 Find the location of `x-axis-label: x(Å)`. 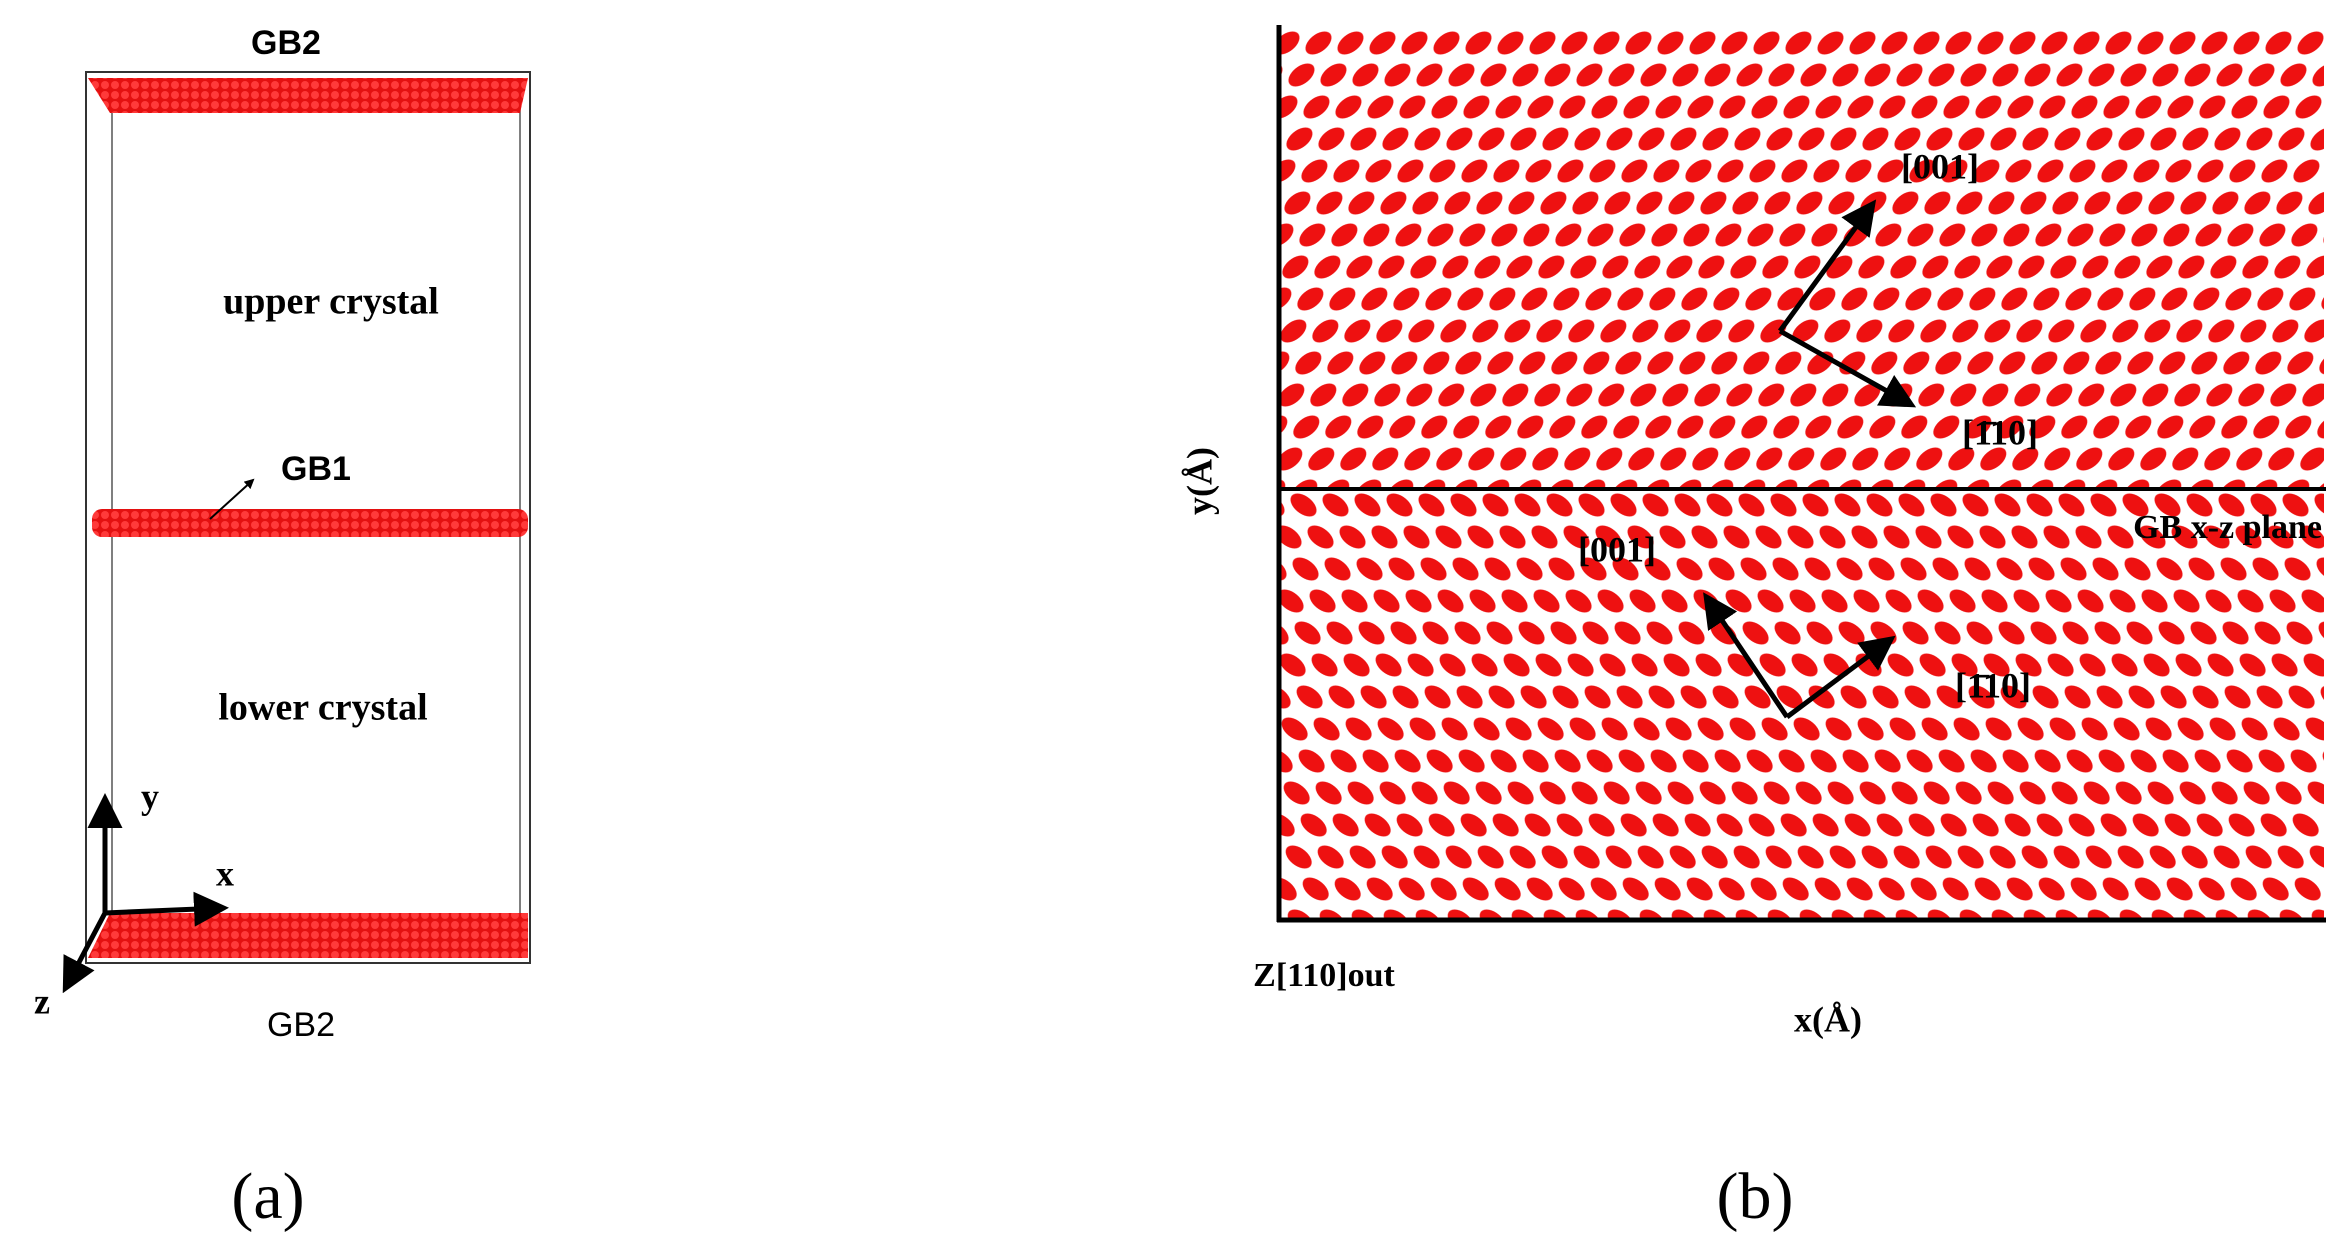

x-axis-label: x(Å) is located at coordinates (1828, 1019).